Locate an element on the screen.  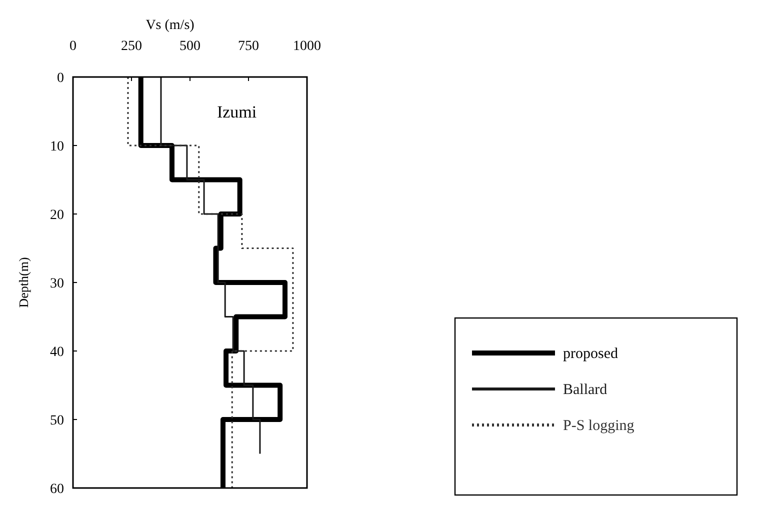
y-tick-label: 20 is located at coordinates (57, 215).